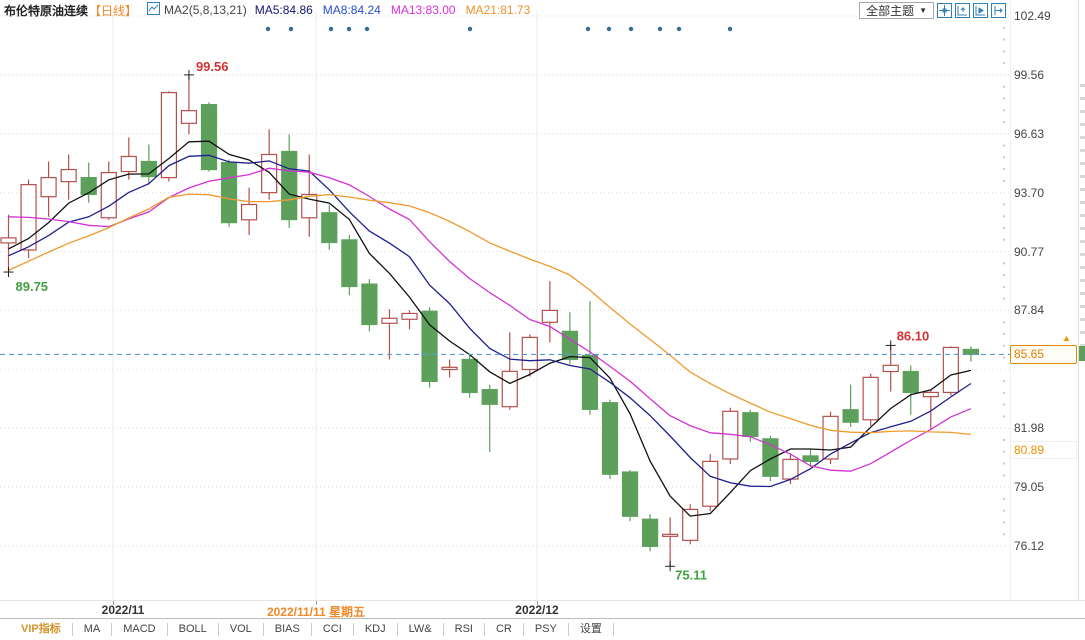 This screenshot has height=640, width=1085. Describe the element at coordinates (464, 629) in the screenshot. I see `toolbar-item-RSI: RSI` at that location.